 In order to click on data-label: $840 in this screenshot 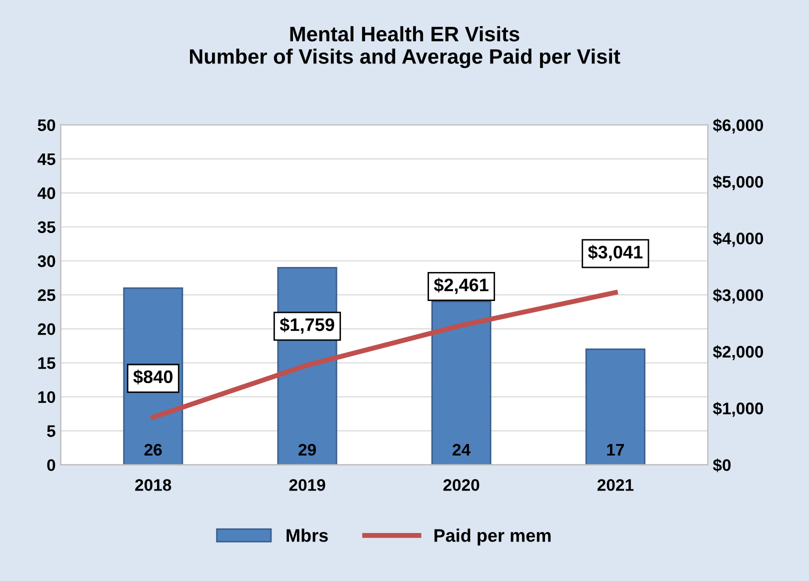, I will do `click(152, 377)`.